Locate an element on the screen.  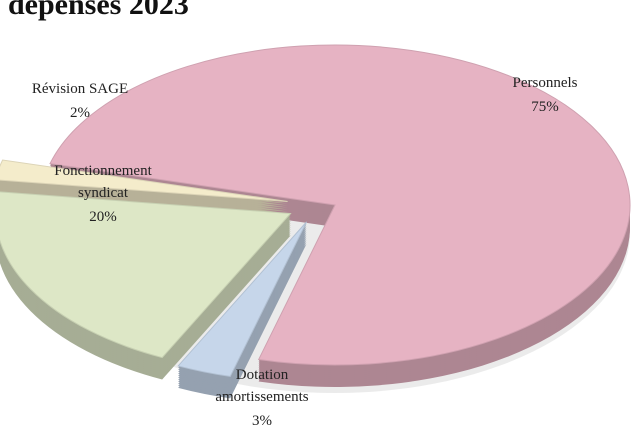
category-label: Personnels is located at coordinates (545, 83).